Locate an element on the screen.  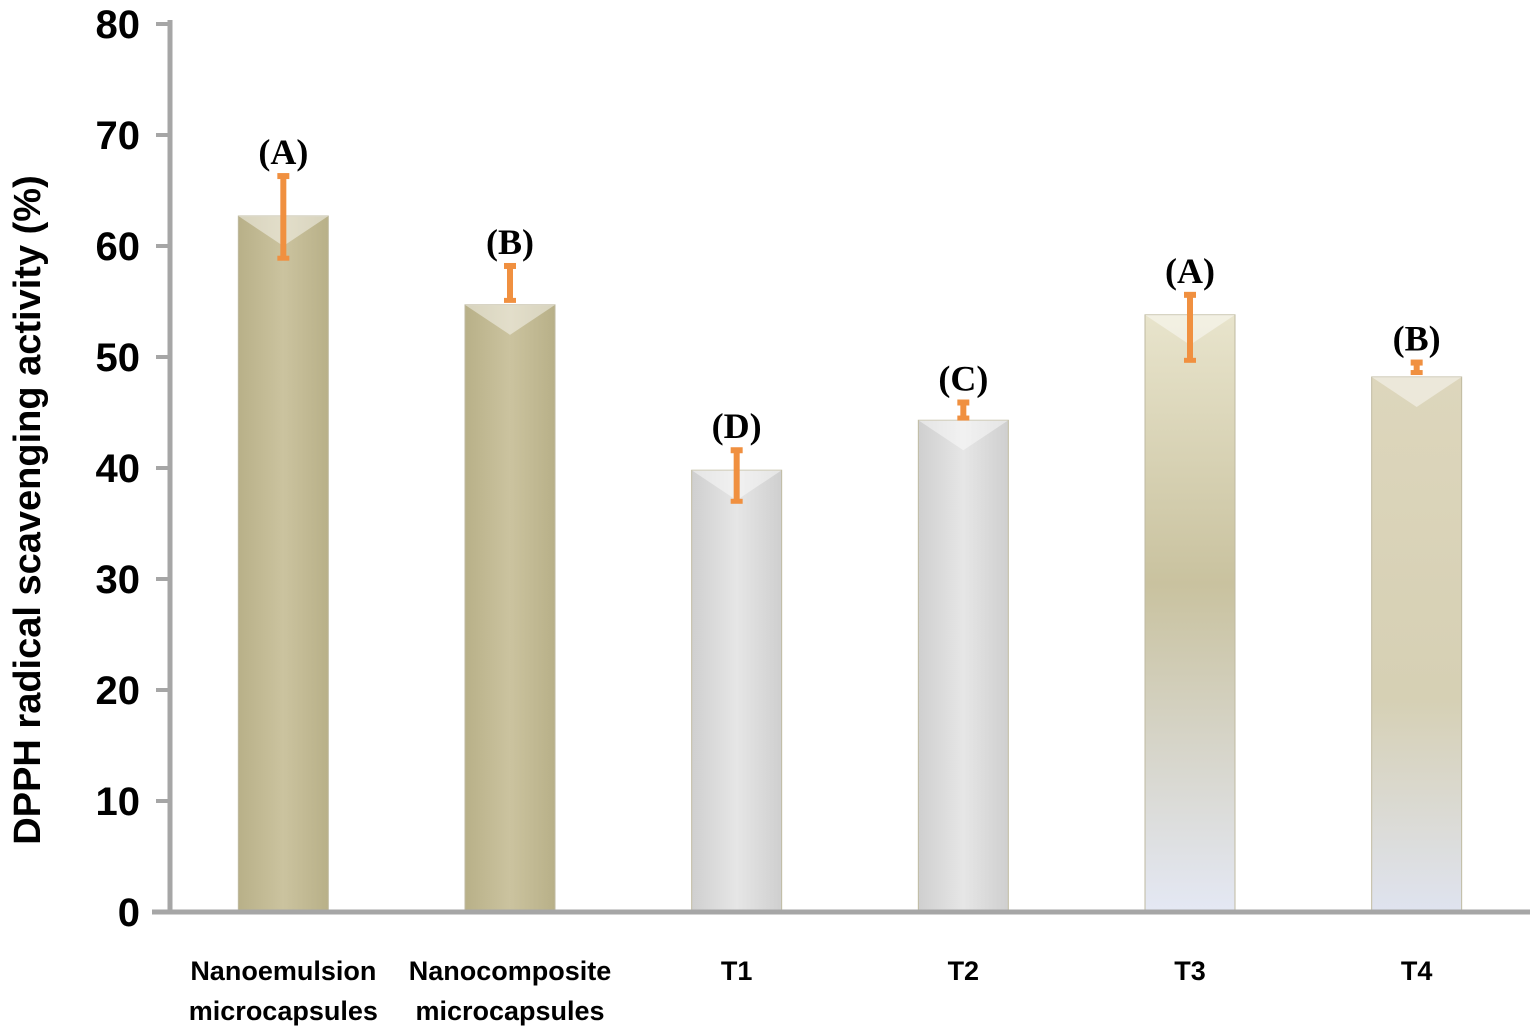
y-tick-label: 40 is located at coordinates (118, 469).